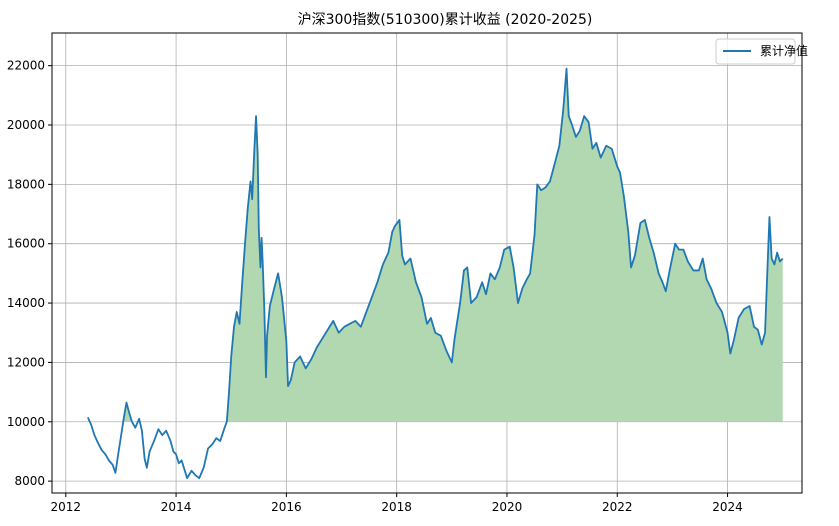 The image size is (839, 526). Describe the element at coordinates (26, 66) in the screenshot. I see `y-tick-label: 22000` at that location.